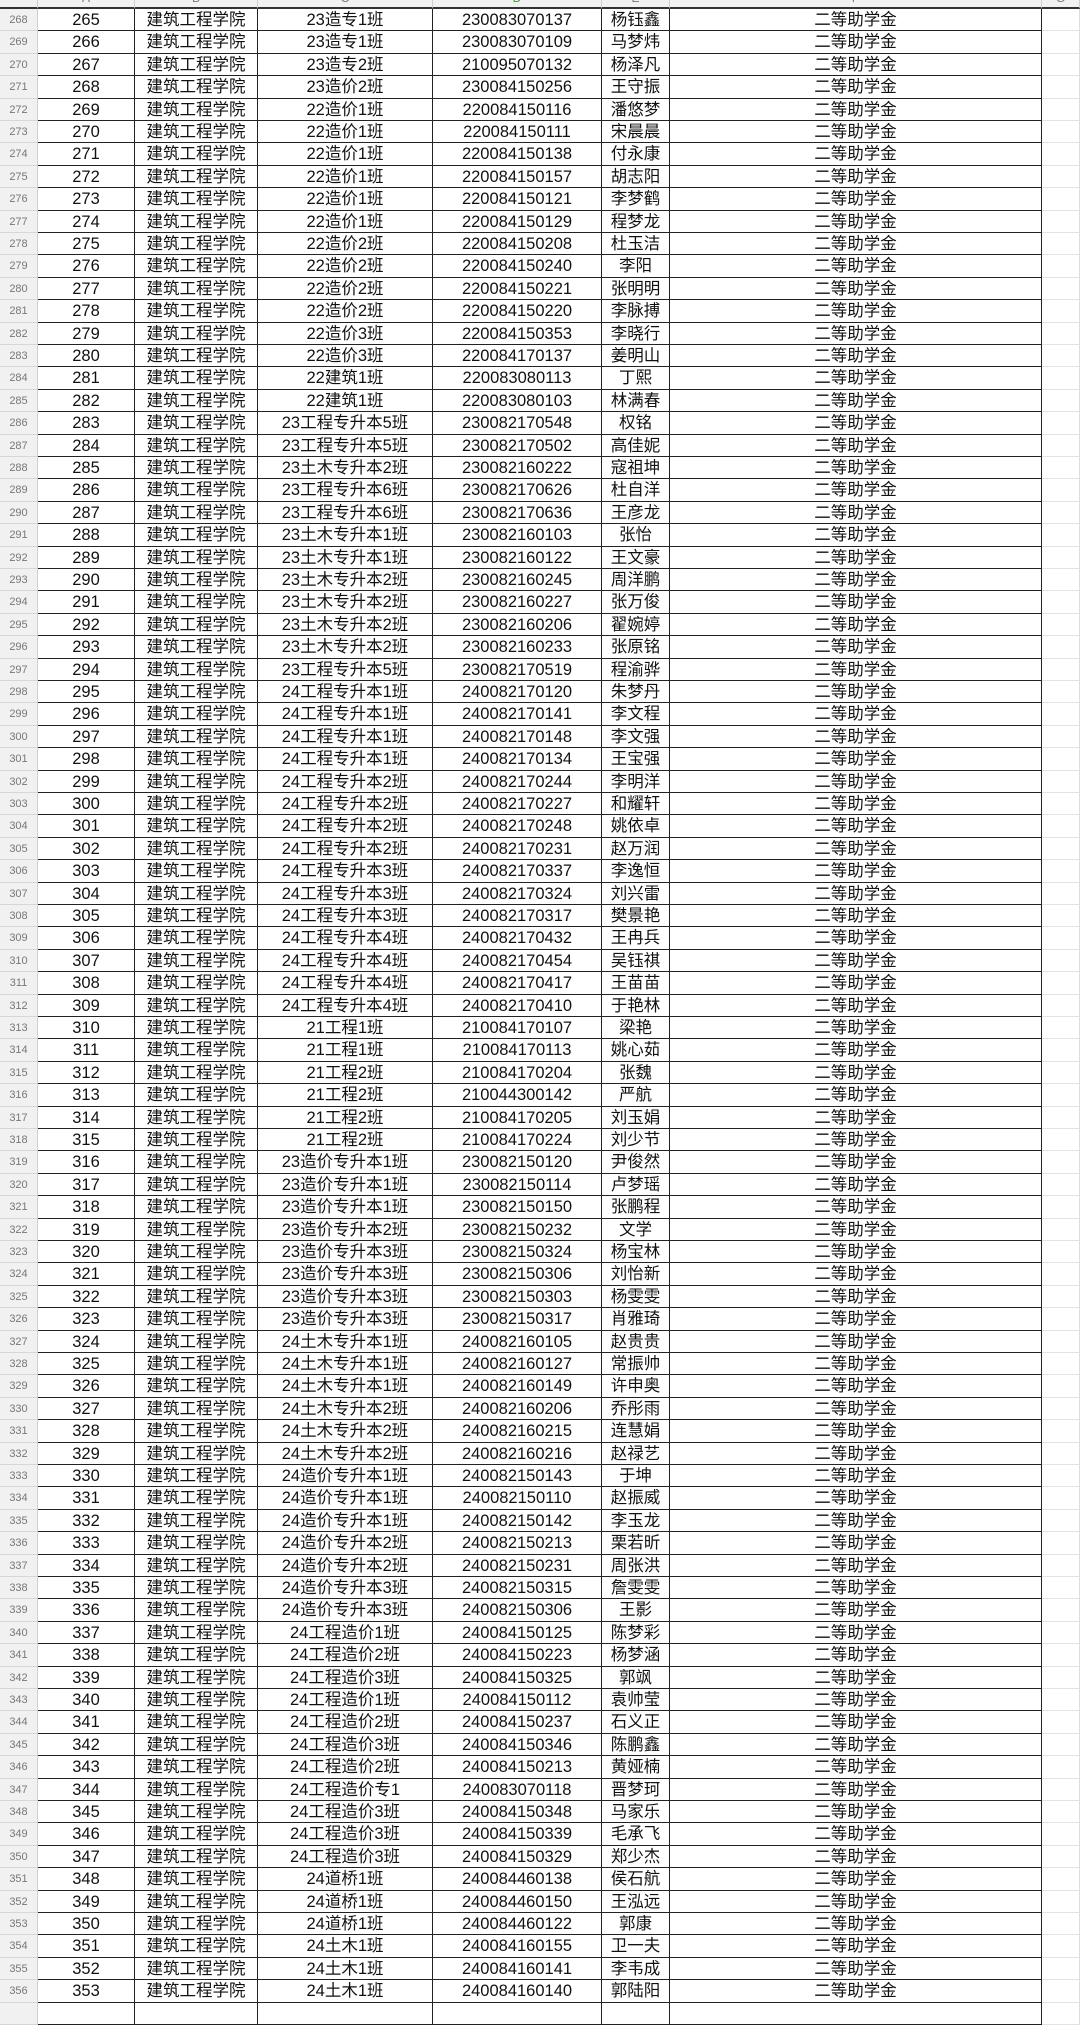 Image resolution: width=1080 pixels, height=2025 pixels. Describe the element at coordinates (19, 804) in the screenshot. I see `row-number: 303` at that location.